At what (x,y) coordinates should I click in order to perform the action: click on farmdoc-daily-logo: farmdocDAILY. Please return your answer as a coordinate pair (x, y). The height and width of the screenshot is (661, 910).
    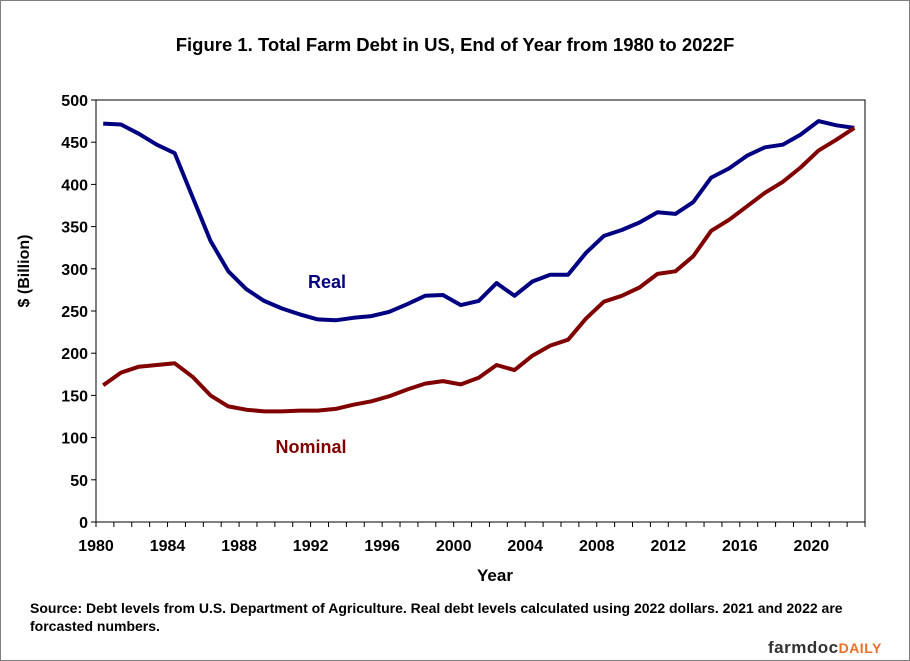
    Looking at the image, I should click on (825, 648).